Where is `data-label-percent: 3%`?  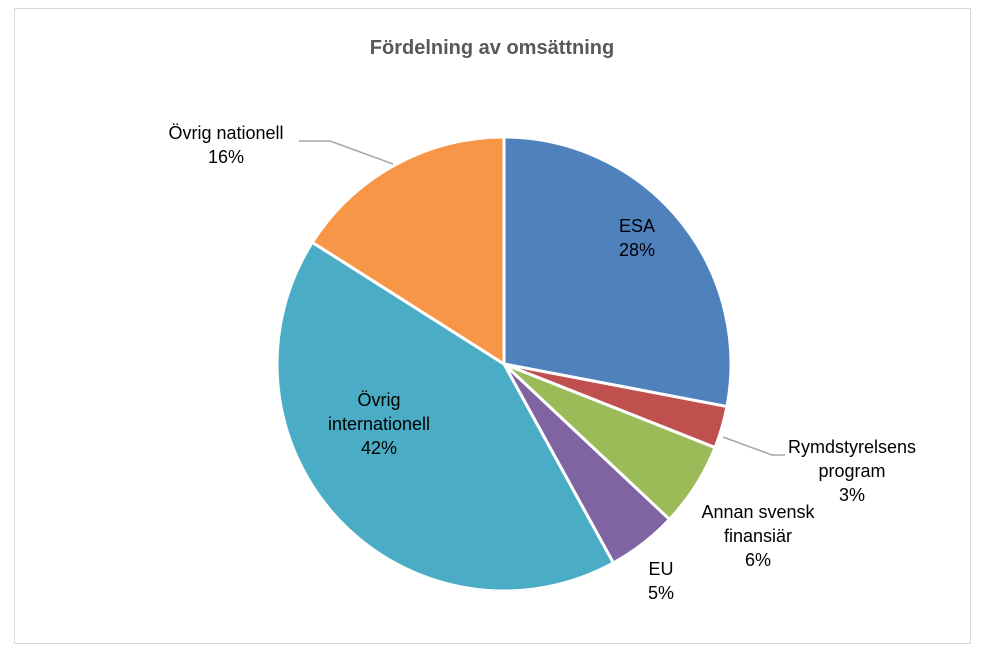
data-label-percent: 3% is located at coordinates (852, 495).